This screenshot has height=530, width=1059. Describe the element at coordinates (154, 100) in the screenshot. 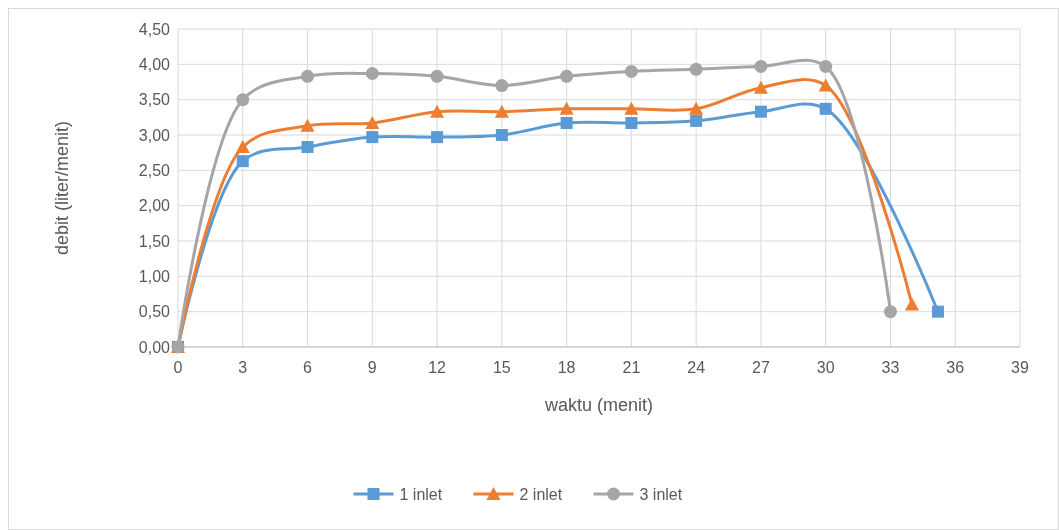

I see `y-tick-label: 3,50` at that location.